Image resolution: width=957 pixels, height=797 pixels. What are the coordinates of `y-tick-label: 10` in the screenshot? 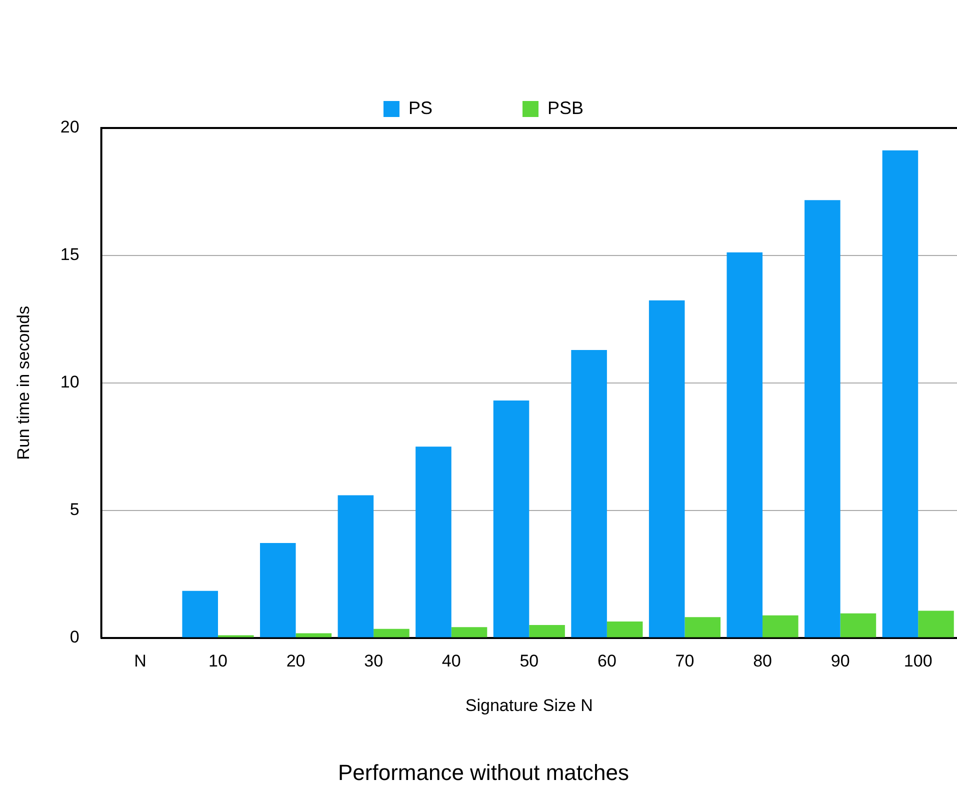 It's located at (70, 382).